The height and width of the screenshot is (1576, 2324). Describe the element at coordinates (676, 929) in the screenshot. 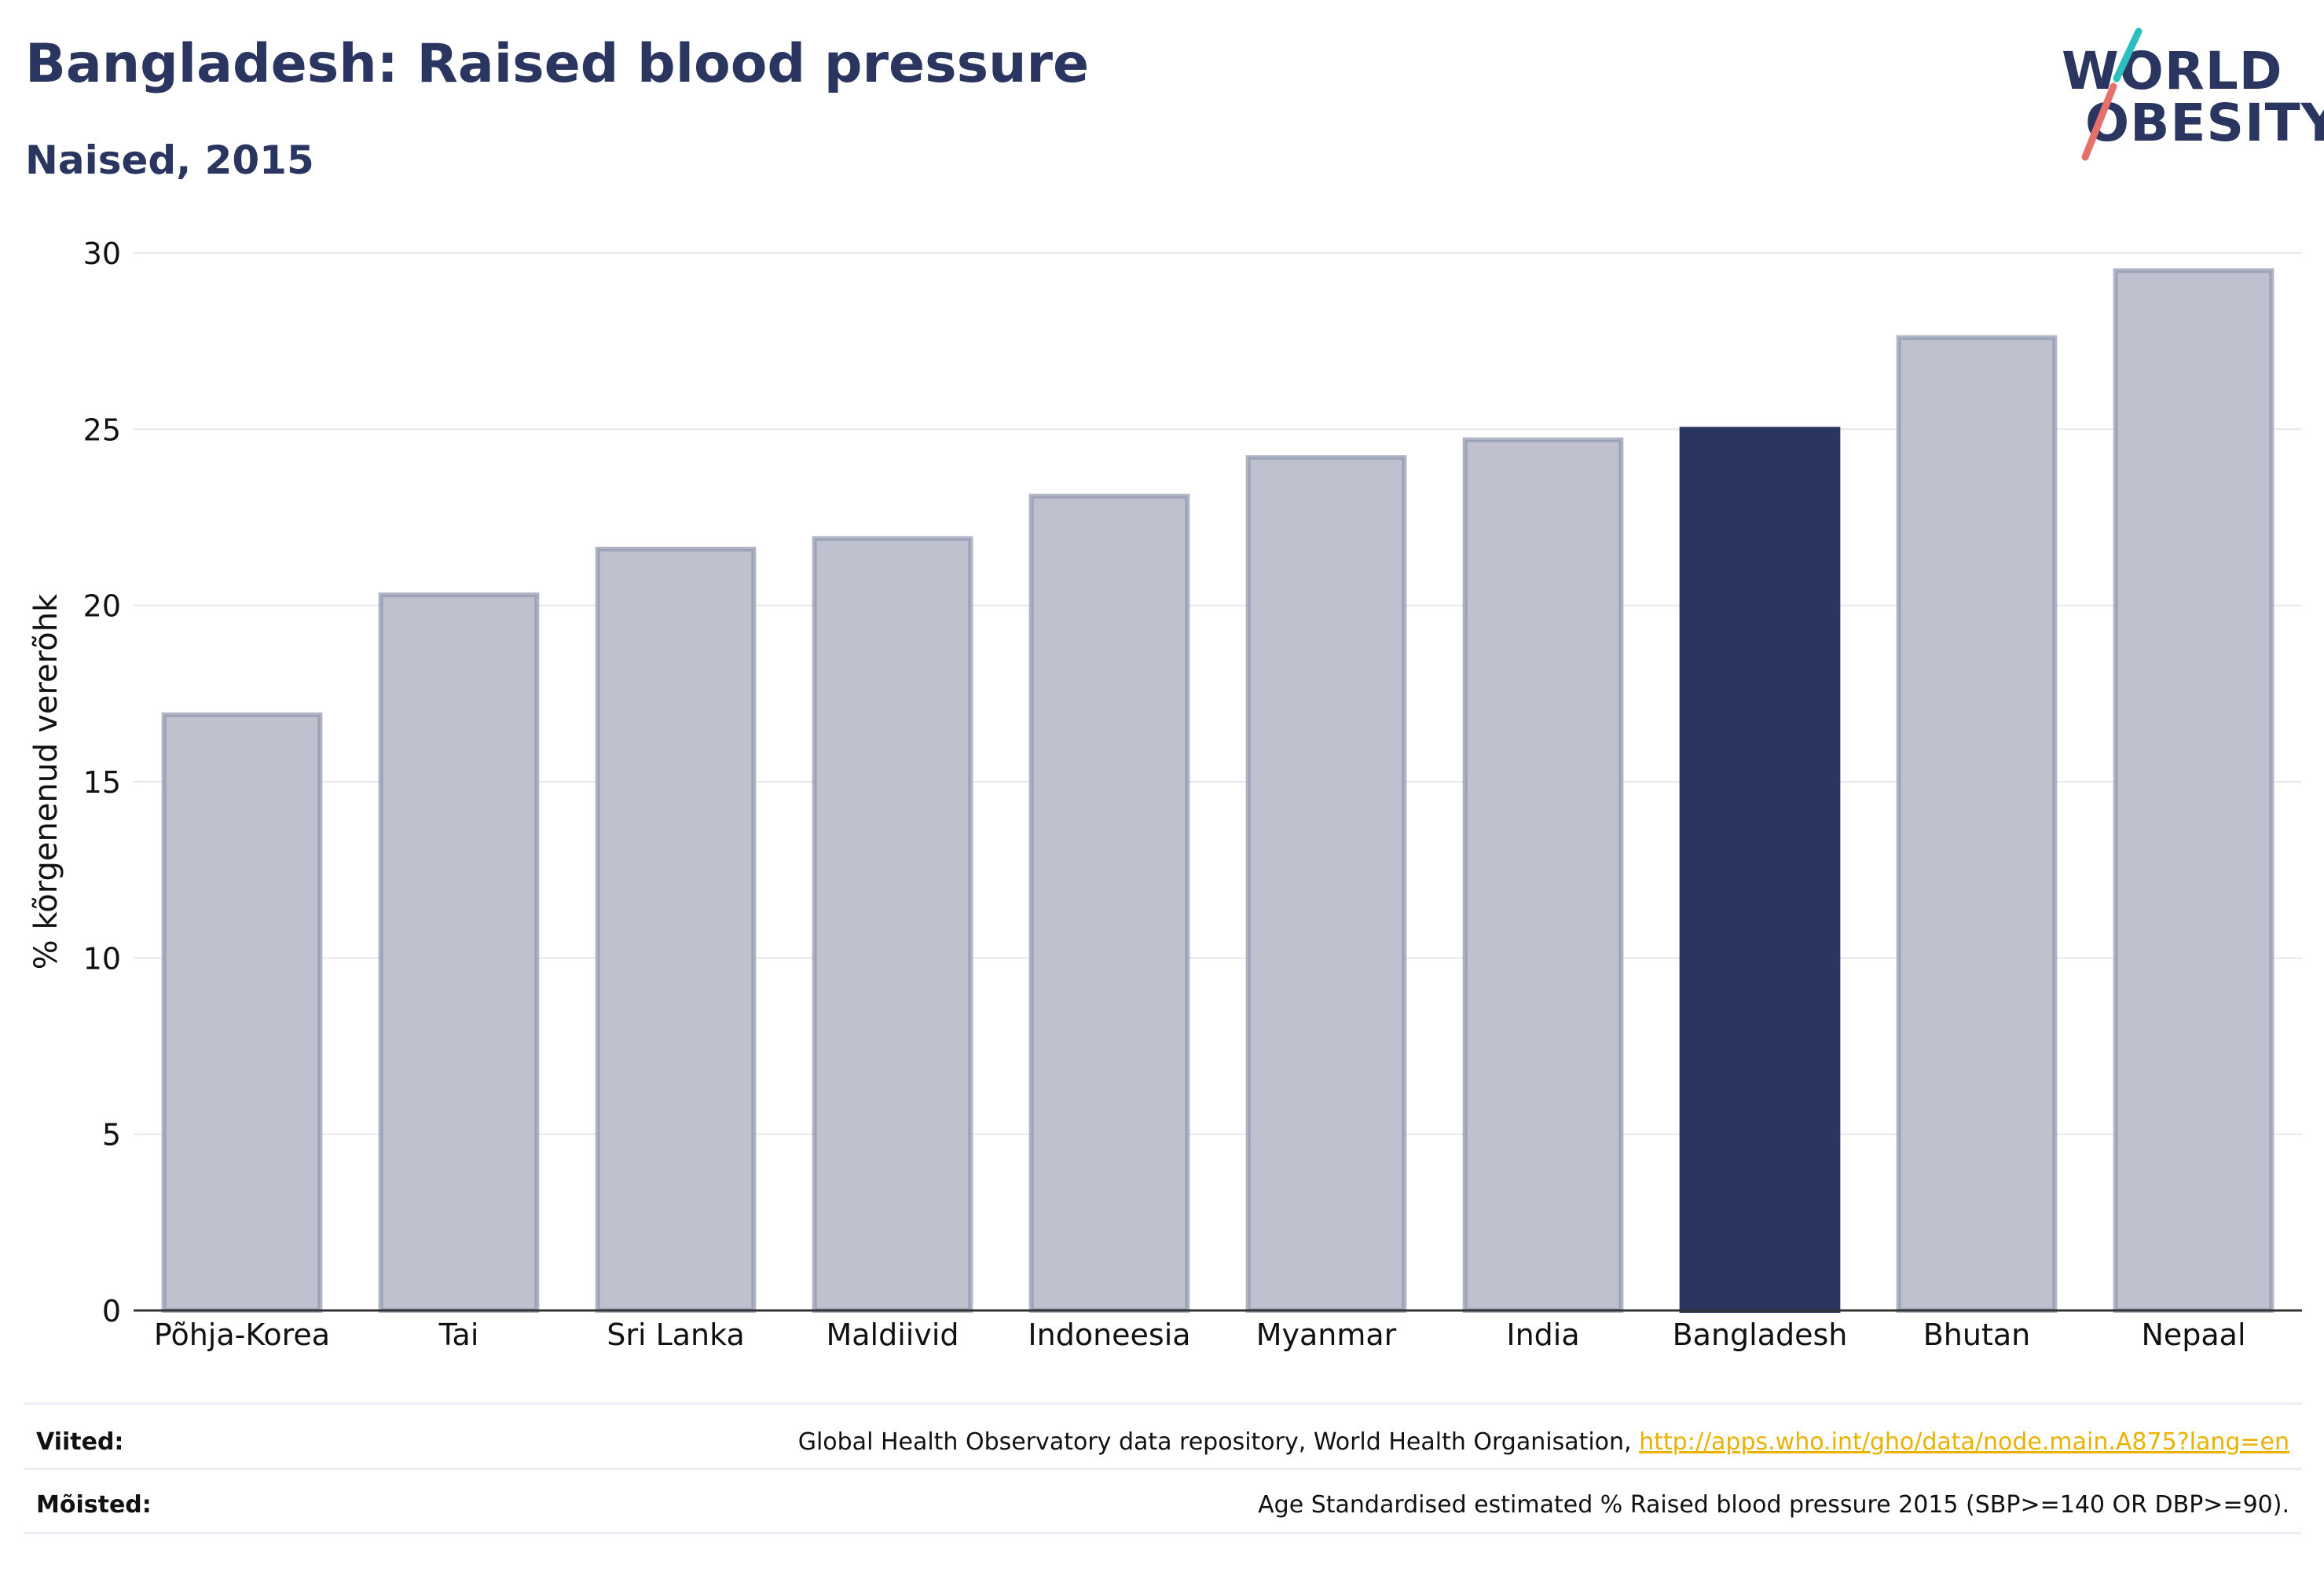

I see `bar-sri-lanka` at that location.